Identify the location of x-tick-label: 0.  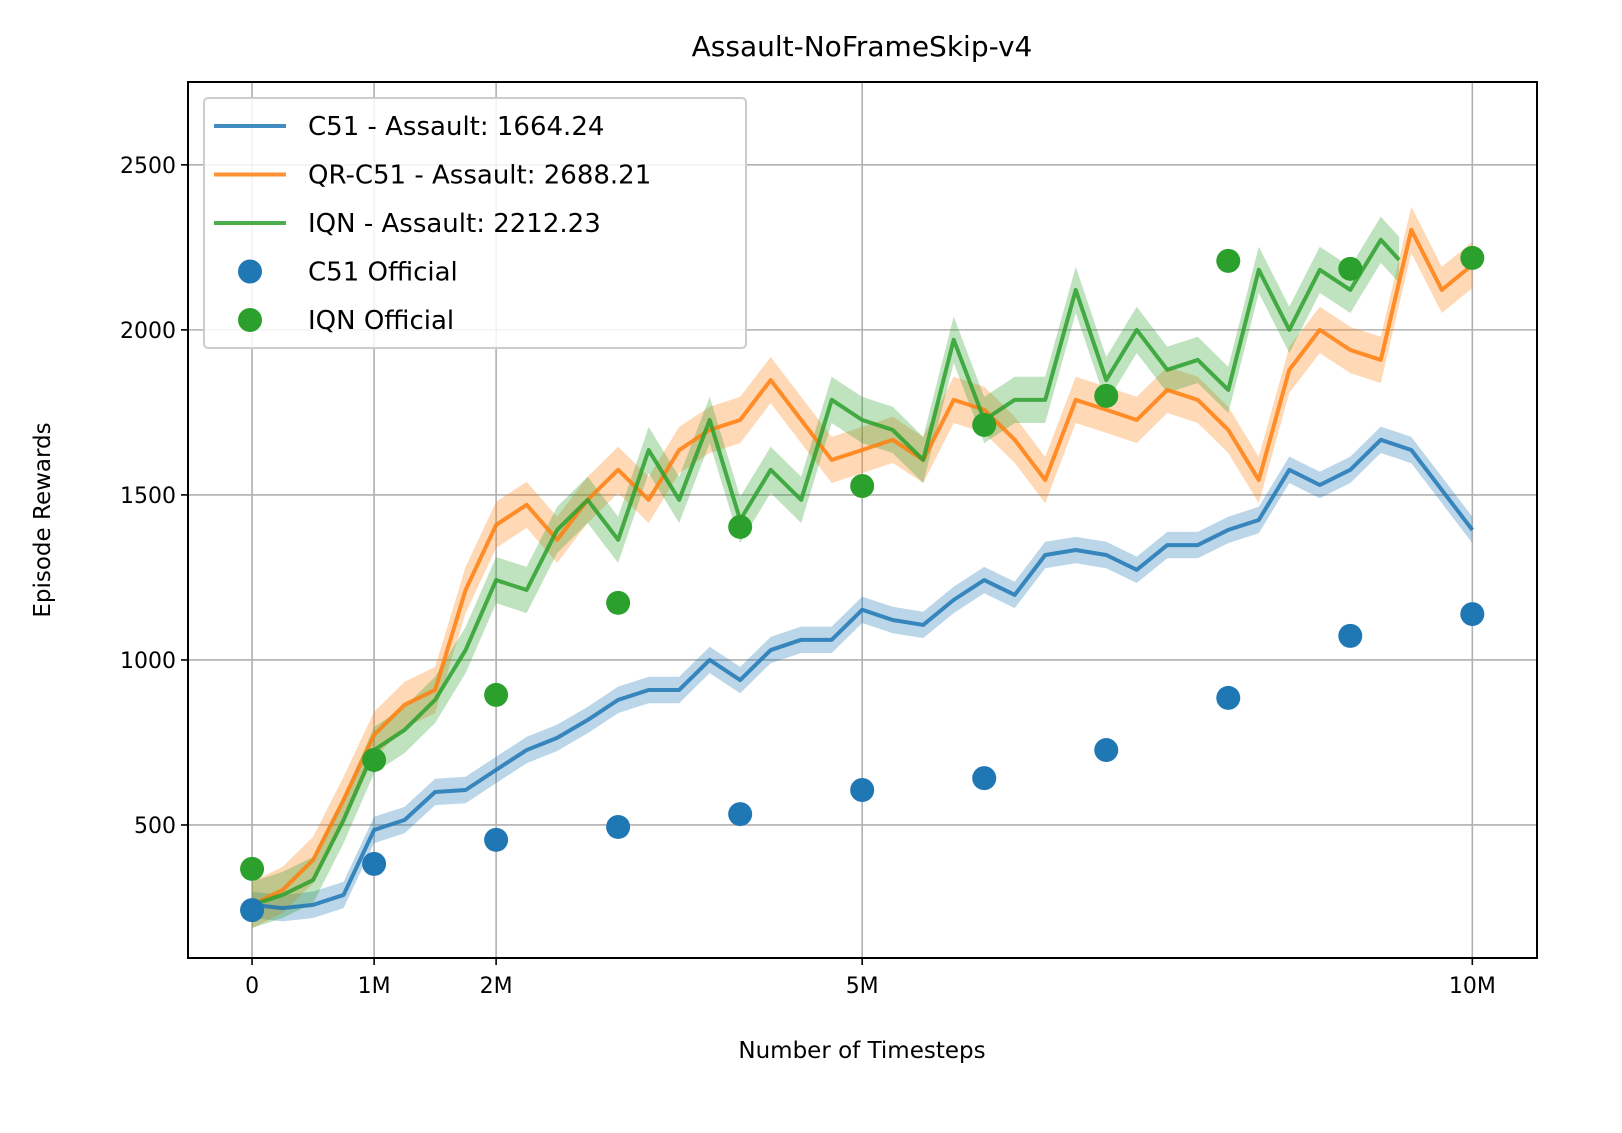
(252, 986).